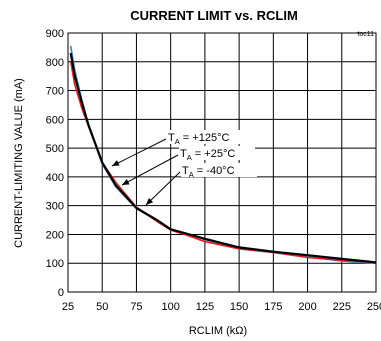  Describe the element at coordinates (55, 207) in the screenshot. I see `y-tick-label: 300` at that location.